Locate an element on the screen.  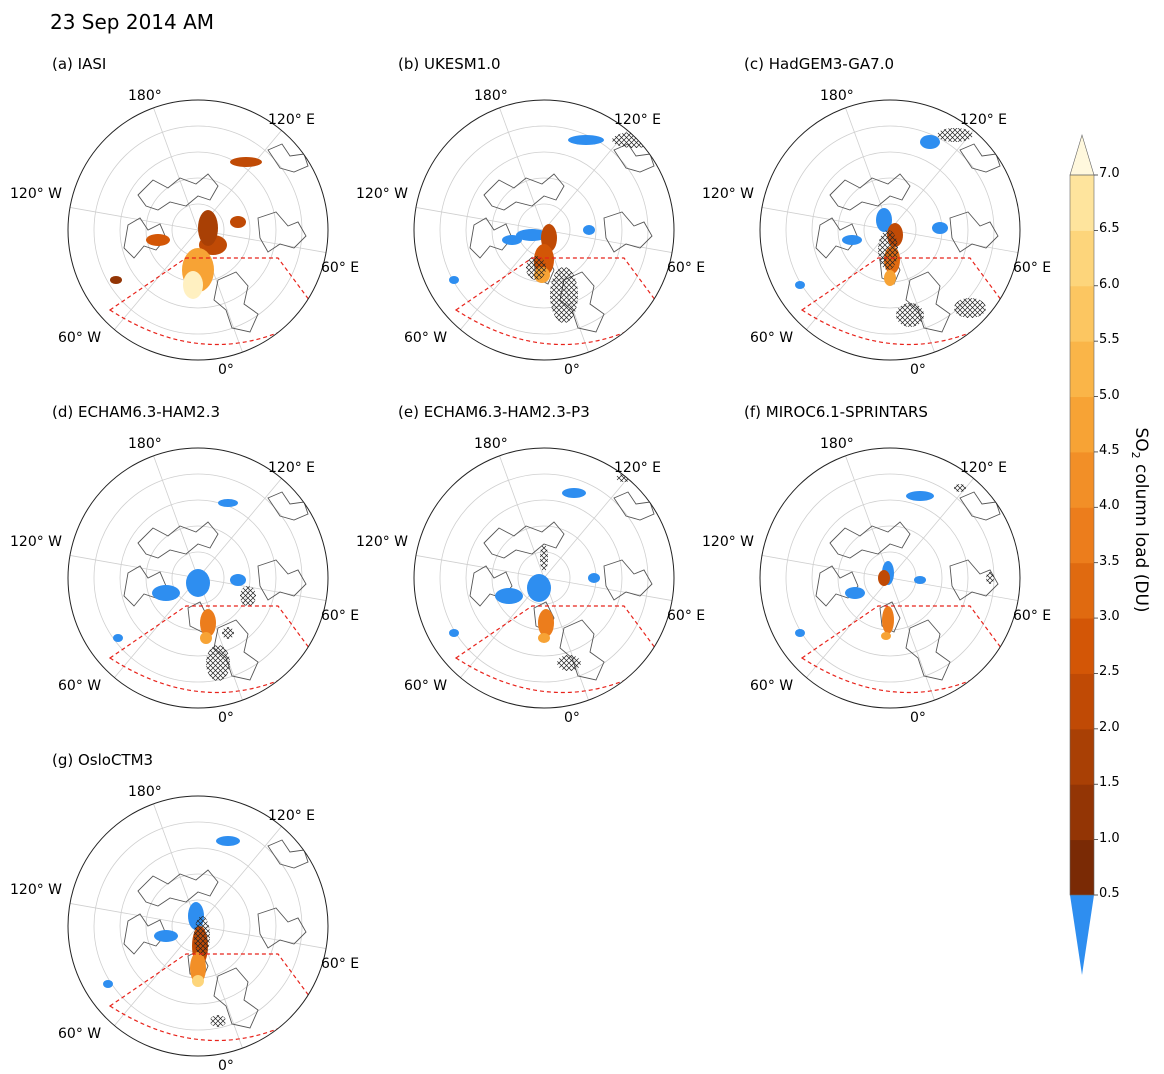
map-panel-b is located at coordinates (544, 230).